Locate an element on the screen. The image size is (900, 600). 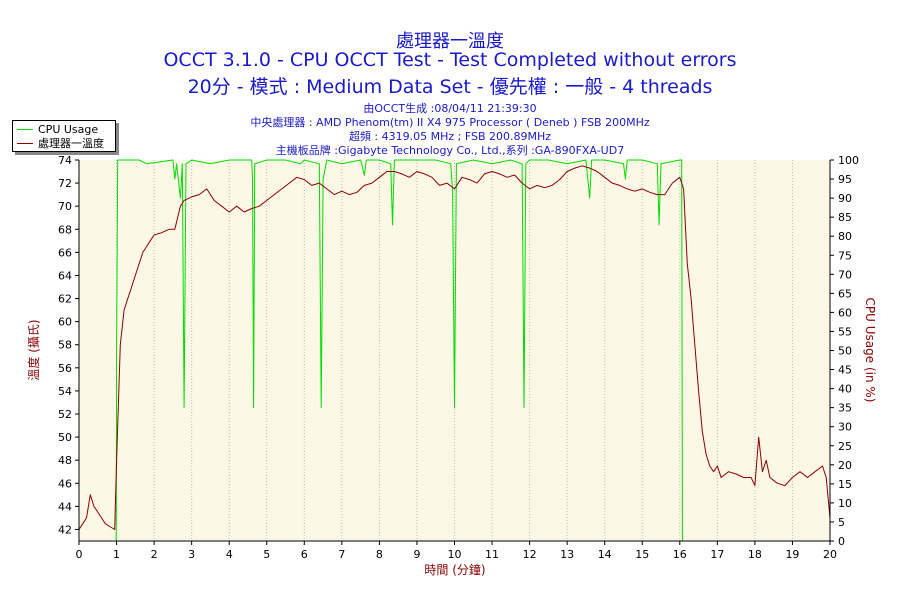
y-left-tick-label: 44 is located at coordinates (65, 506).